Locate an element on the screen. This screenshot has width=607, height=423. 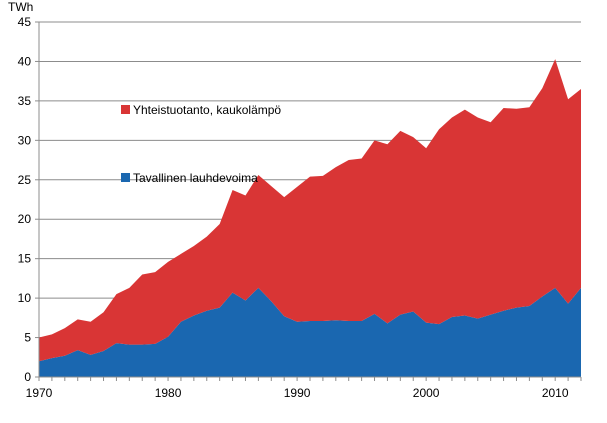
legend-swatch-cogeneration is located at coordinates (125, 109).